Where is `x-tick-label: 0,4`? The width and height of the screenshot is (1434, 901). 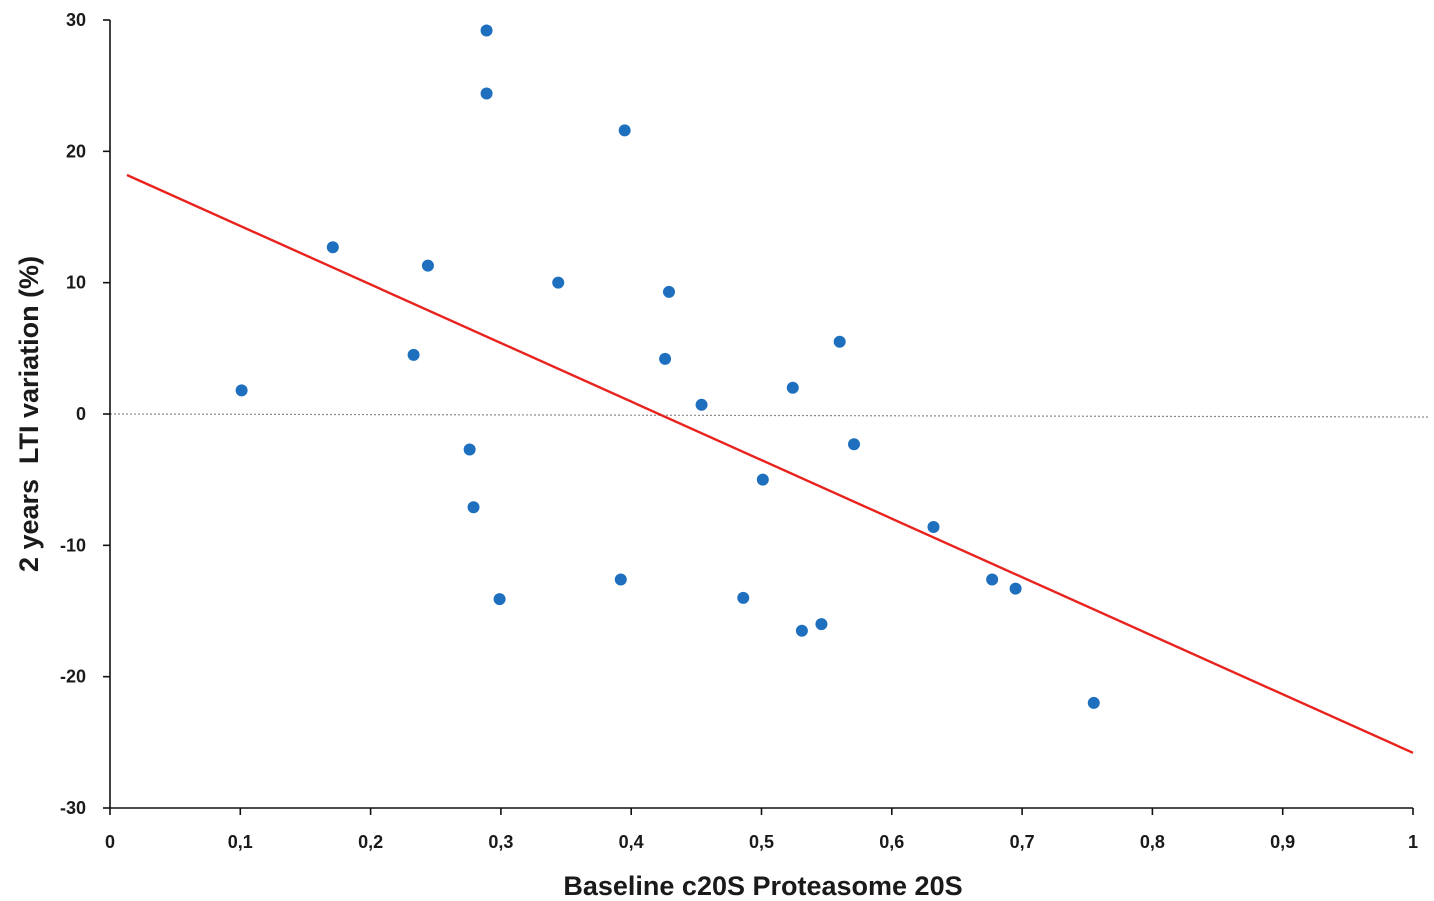
x-tick-label: 0,4 is located at coordinates (631, 842).